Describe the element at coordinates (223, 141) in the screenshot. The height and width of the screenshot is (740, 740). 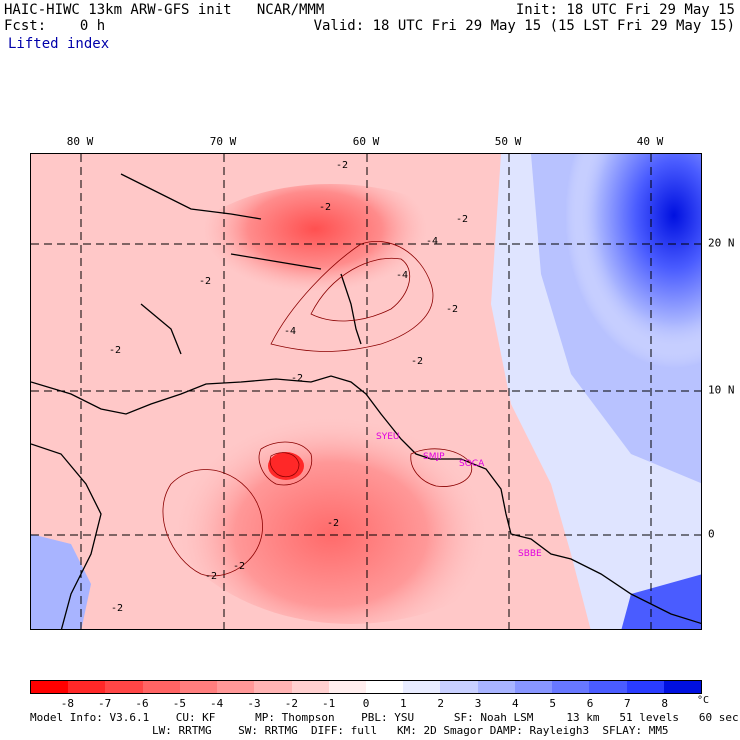
I see `lon-label-70w: 70 W` at that location.